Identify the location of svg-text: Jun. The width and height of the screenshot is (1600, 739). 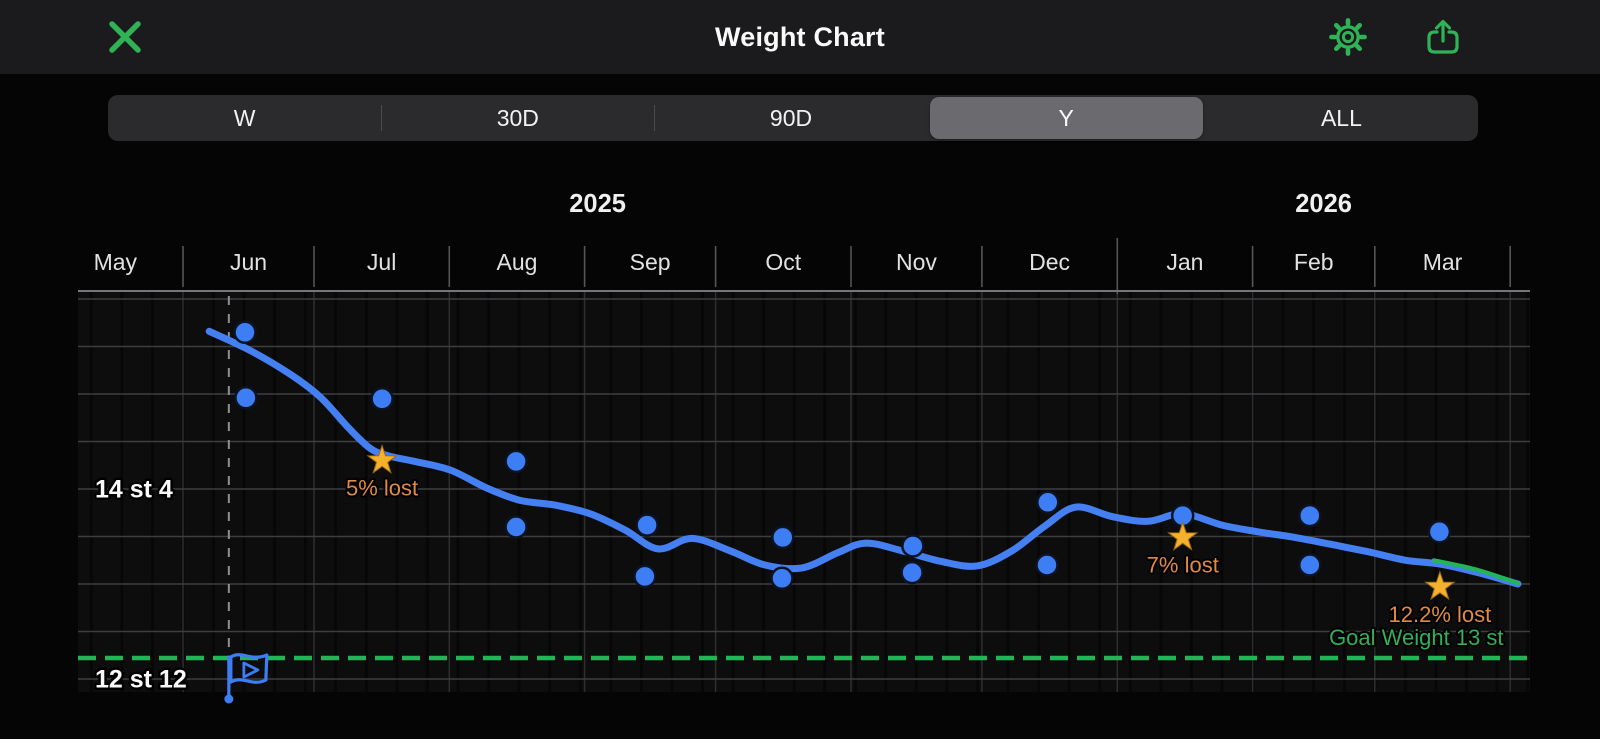
(248, 262).